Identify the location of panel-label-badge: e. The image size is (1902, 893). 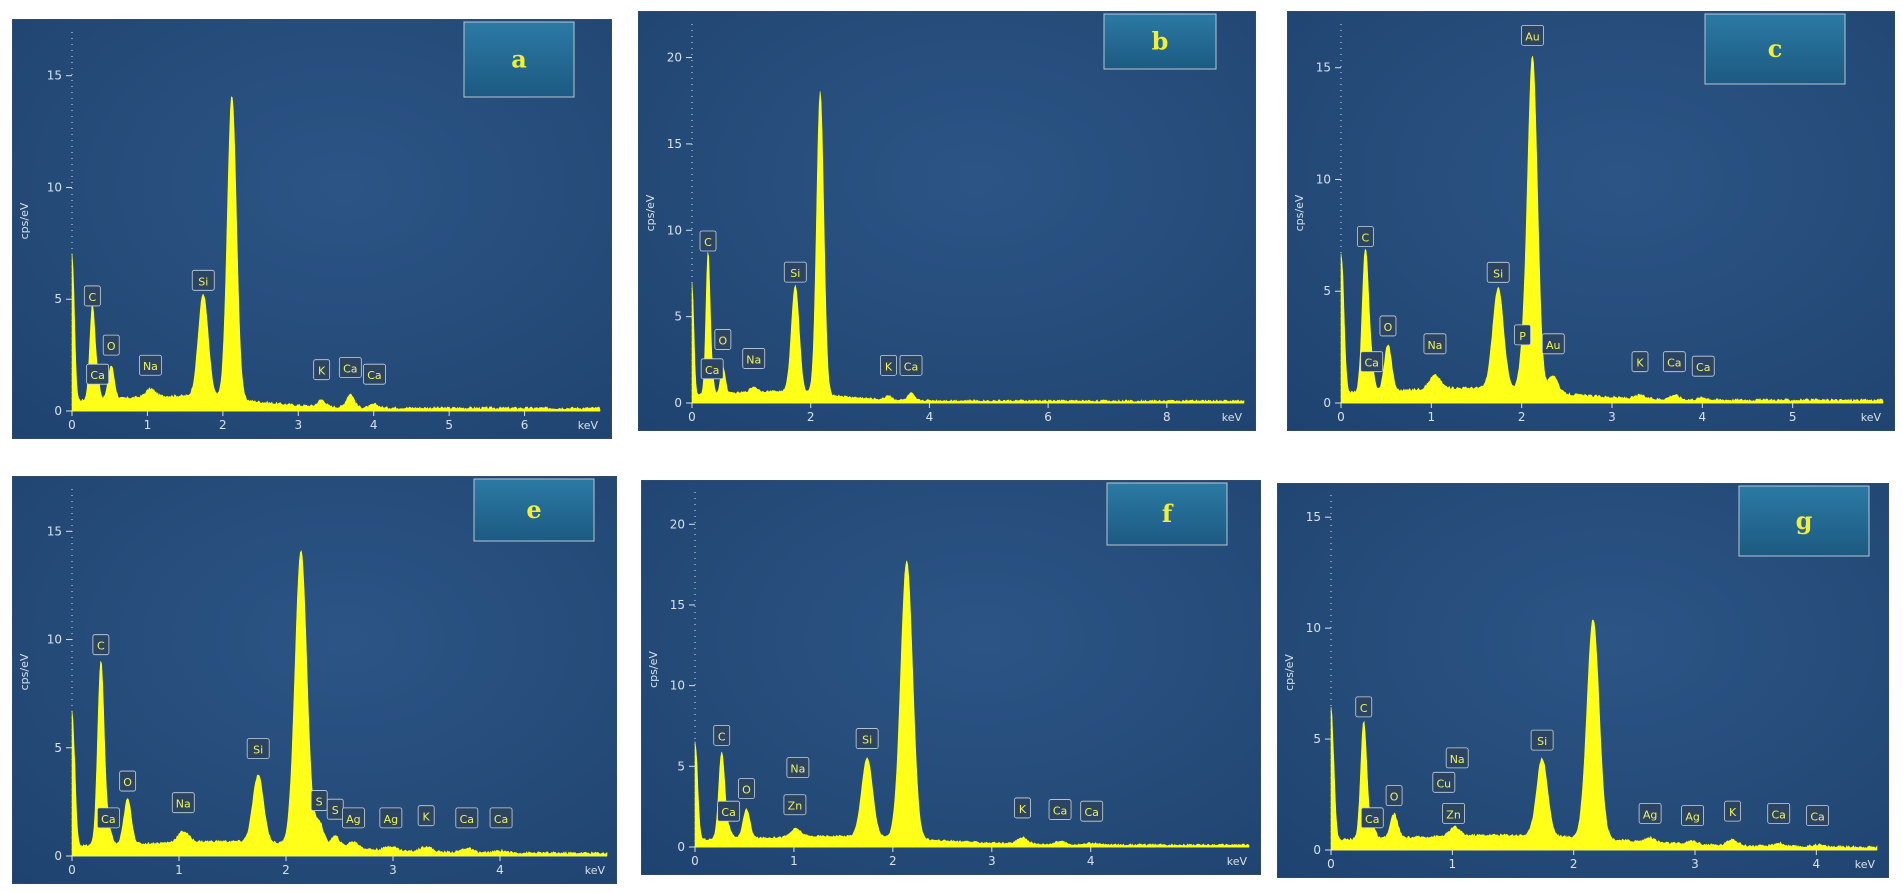
(534, 510).